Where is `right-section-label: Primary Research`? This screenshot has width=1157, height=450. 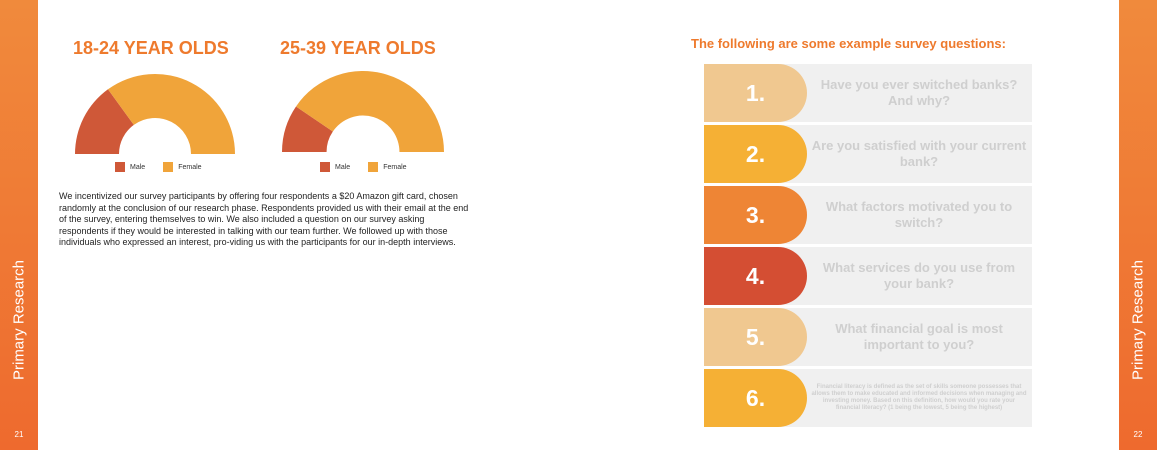
right-section-label: Primary Research is located at coordinates (1138, 320).